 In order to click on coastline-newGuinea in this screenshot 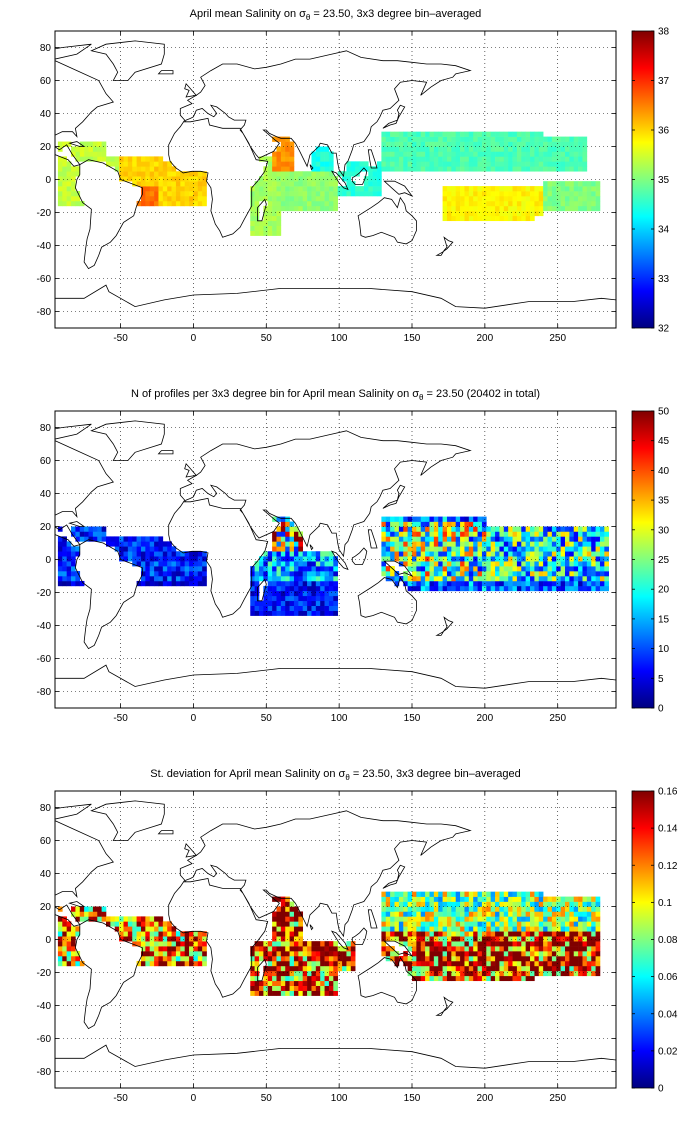, I will do `click(398, 568)`.